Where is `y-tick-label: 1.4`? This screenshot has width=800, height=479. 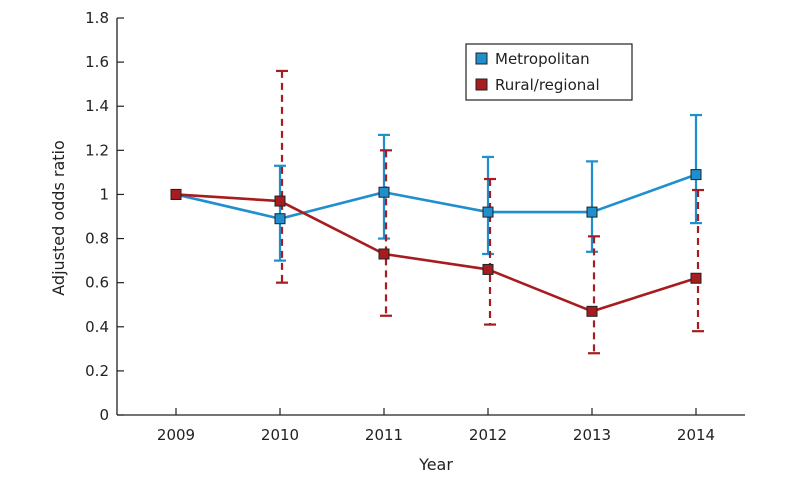
y-tick-label: 1.4 is located at coordinates (97, 106).